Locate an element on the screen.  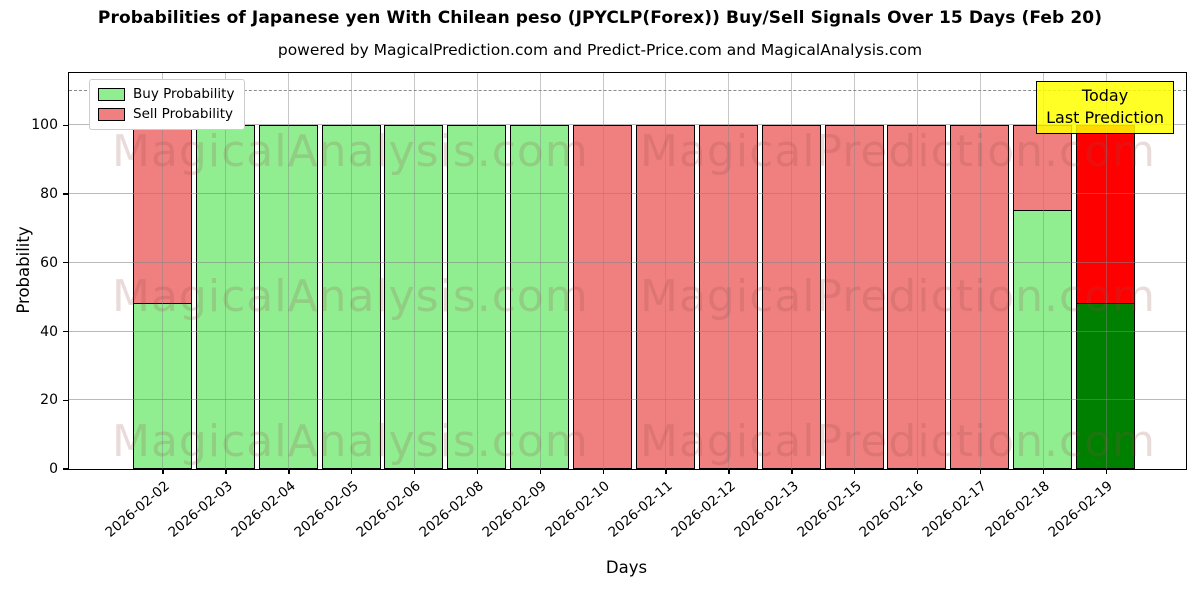
bar-slot: 2026-02-06 is located at coordinates (400, 307).